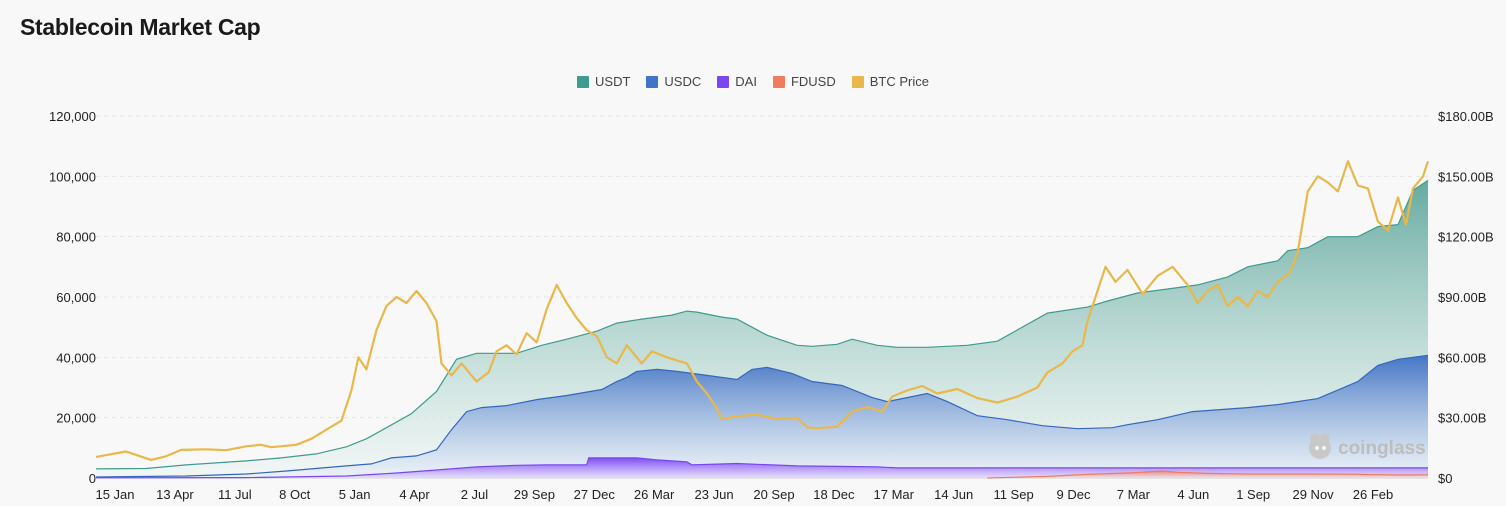 This screenshot has width=1506, height=506. Describe the element at coordinates (1382, 448) in the screenshot. I see `watermark-text: coinglass` at that location.